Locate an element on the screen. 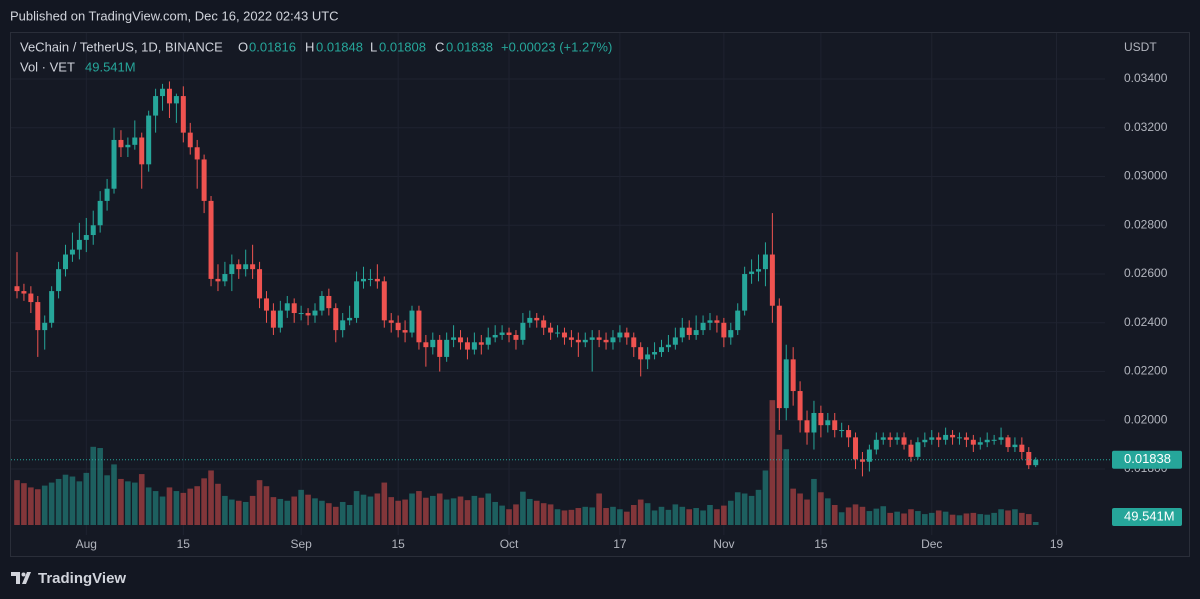 This screenshot has height=599, width=1200. price-badge-label: 0.01838 is located at coordinates (1147, 458).